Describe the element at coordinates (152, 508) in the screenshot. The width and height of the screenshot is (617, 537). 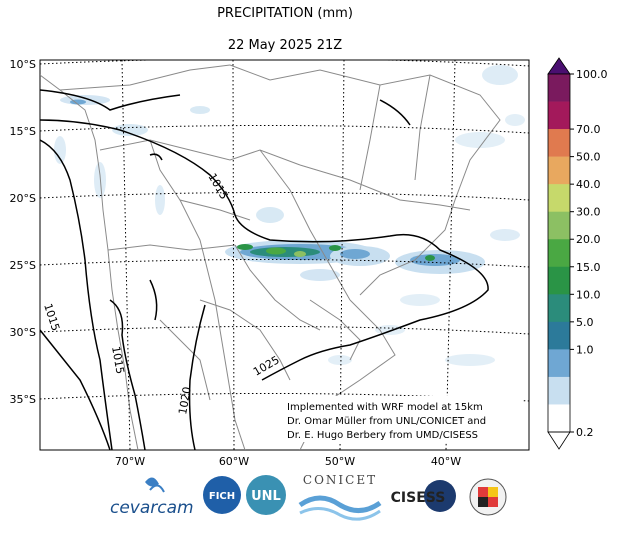
I see `cevarcam-text: cevarcam` at that location.